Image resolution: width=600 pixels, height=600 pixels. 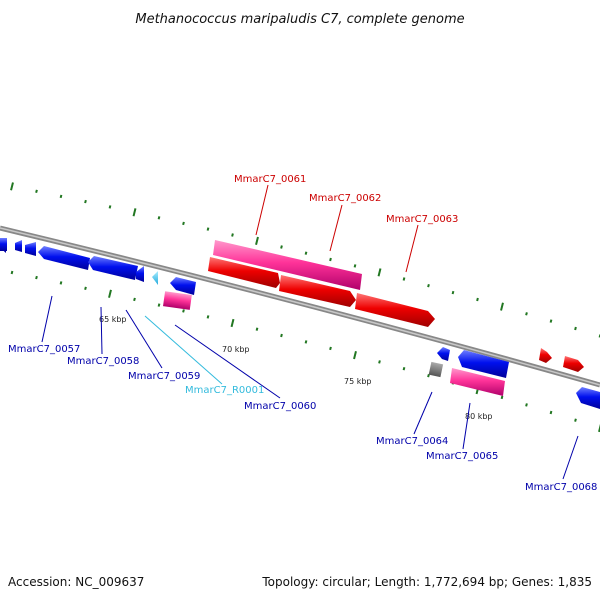 What do you see at coordinates (103, 361) in the screenshot?
I see `gene-label-0058: MmarC7_0058` at bounding box center [103, 361].